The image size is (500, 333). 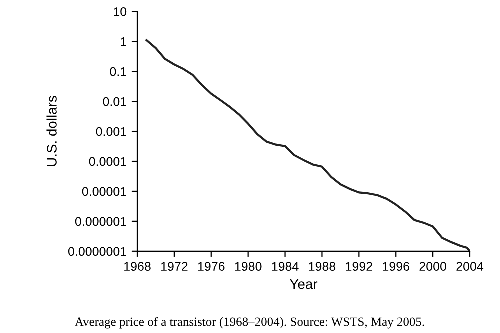 What do you see at coordinates (104, 191) in the screenshot?
I see `y-tick-label: 0.00001` at bounding box center [104, 191].